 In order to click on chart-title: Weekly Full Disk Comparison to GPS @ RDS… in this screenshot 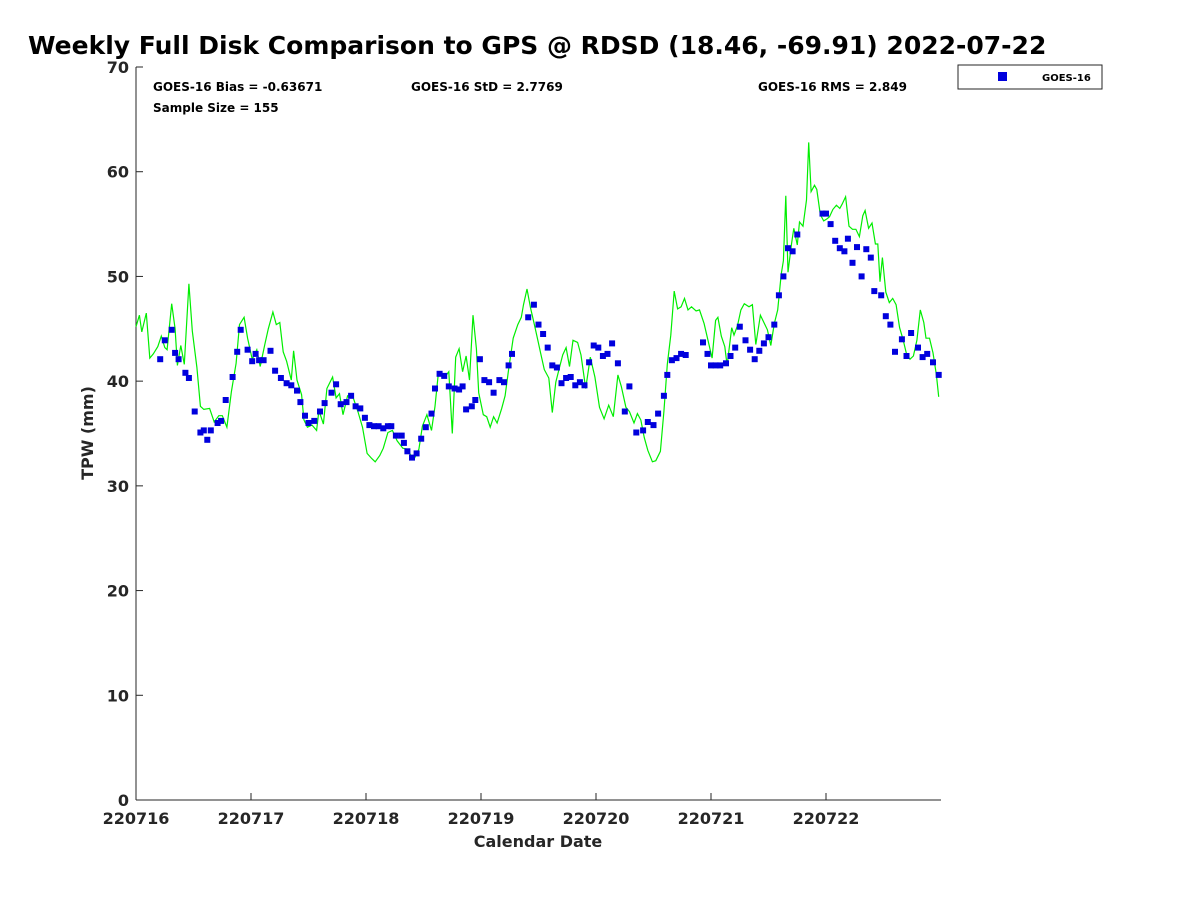, I will do `click(537, 45)`.